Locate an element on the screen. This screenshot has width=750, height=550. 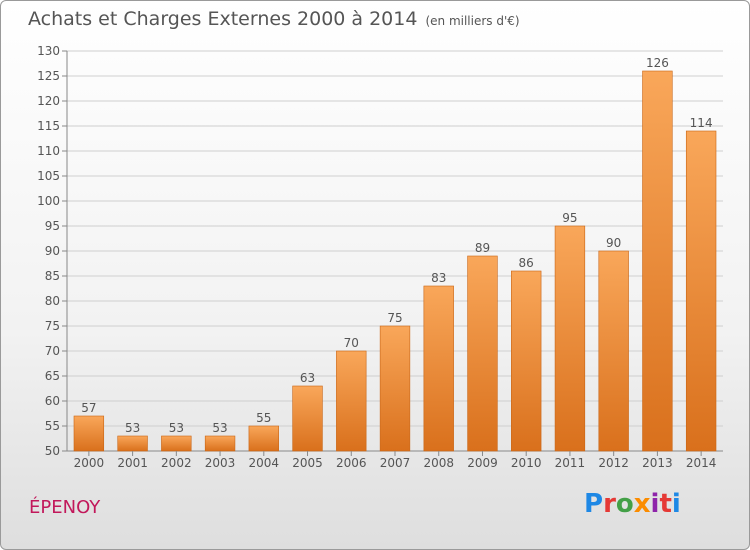
bar-value-label: 95 is located at coordinates (569, 218).